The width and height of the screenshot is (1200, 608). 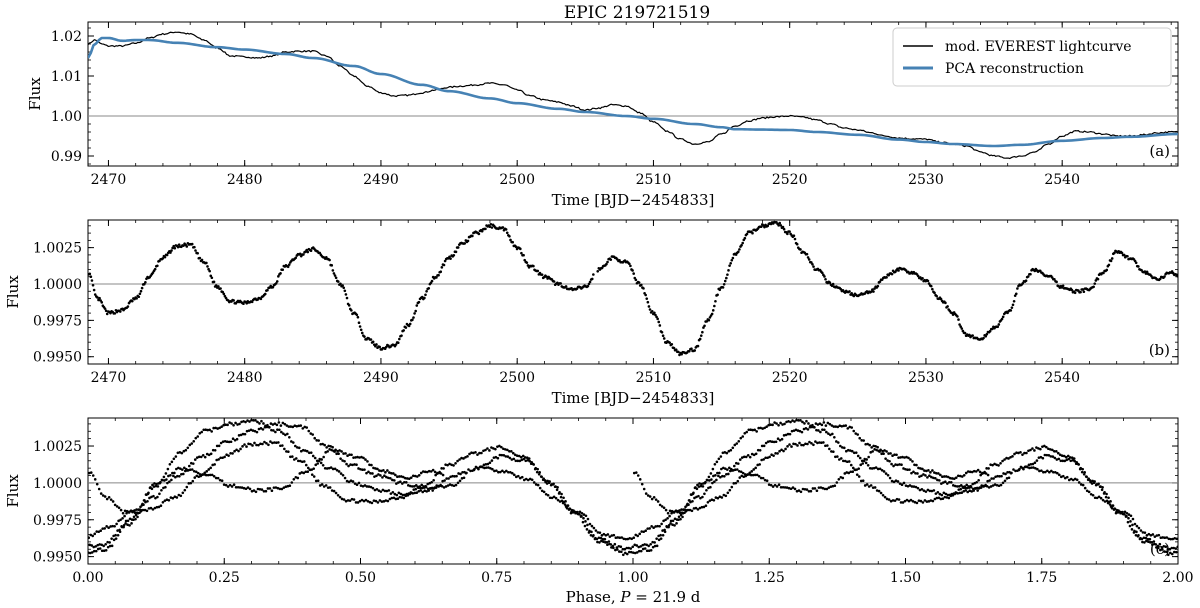 What do you see at coordinates (66, 77) in the screenshot?
I see `ytick-label: 1.01` at bounding box center [66, 77].